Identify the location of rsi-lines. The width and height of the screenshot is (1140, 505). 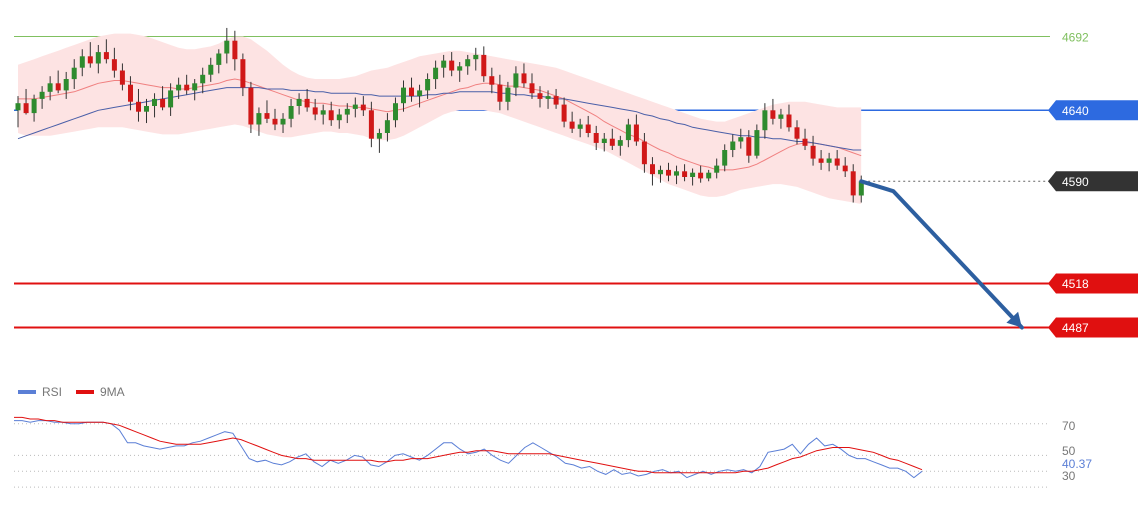
(468, 447).